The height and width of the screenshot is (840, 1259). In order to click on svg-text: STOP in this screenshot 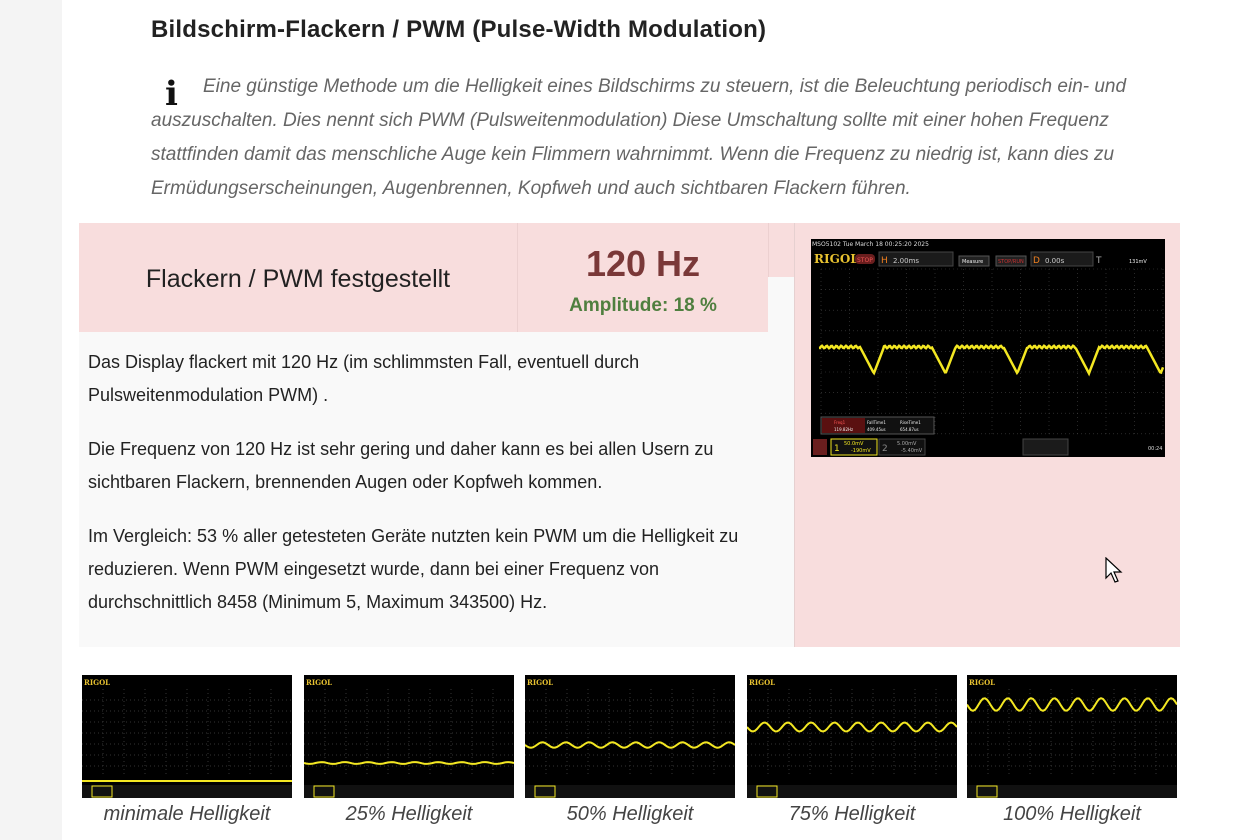, I will do `click(865, 260)`.